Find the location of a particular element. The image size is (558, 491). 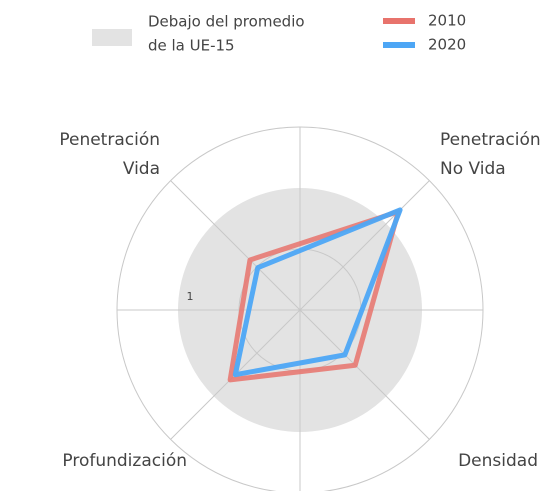

legend-label: de la UE-15 is located at coordinates (191, 46).